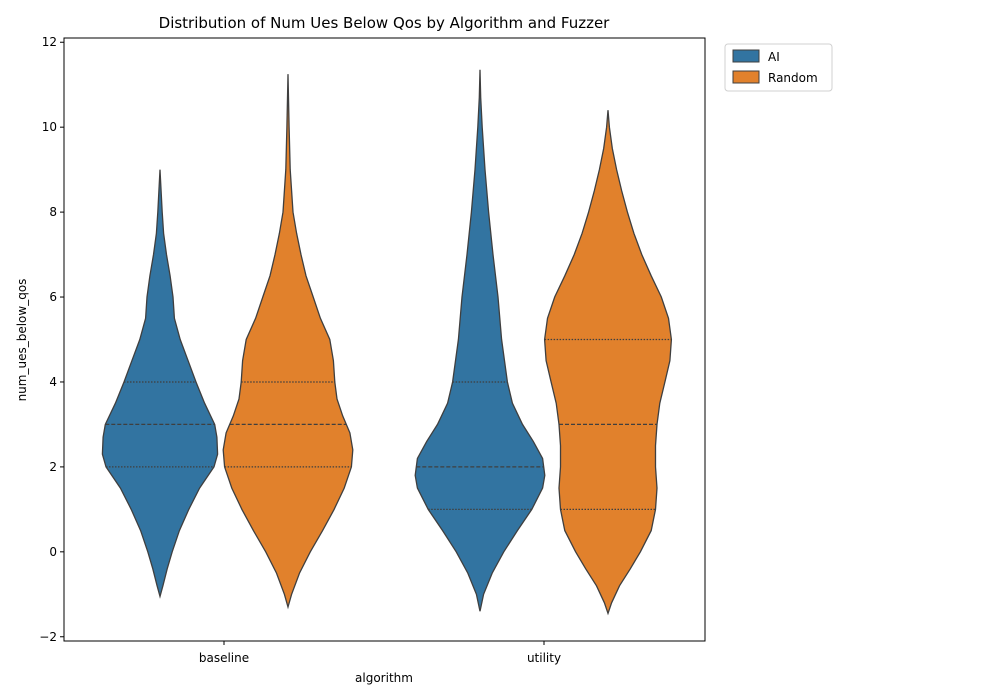 The width and height of the screenshot is (1000, 700). What do you see at coordinates (22, 340) in the screenshot?
I see `y-axis-label: num_ues_below_qos` at bounding box center [22, 340].